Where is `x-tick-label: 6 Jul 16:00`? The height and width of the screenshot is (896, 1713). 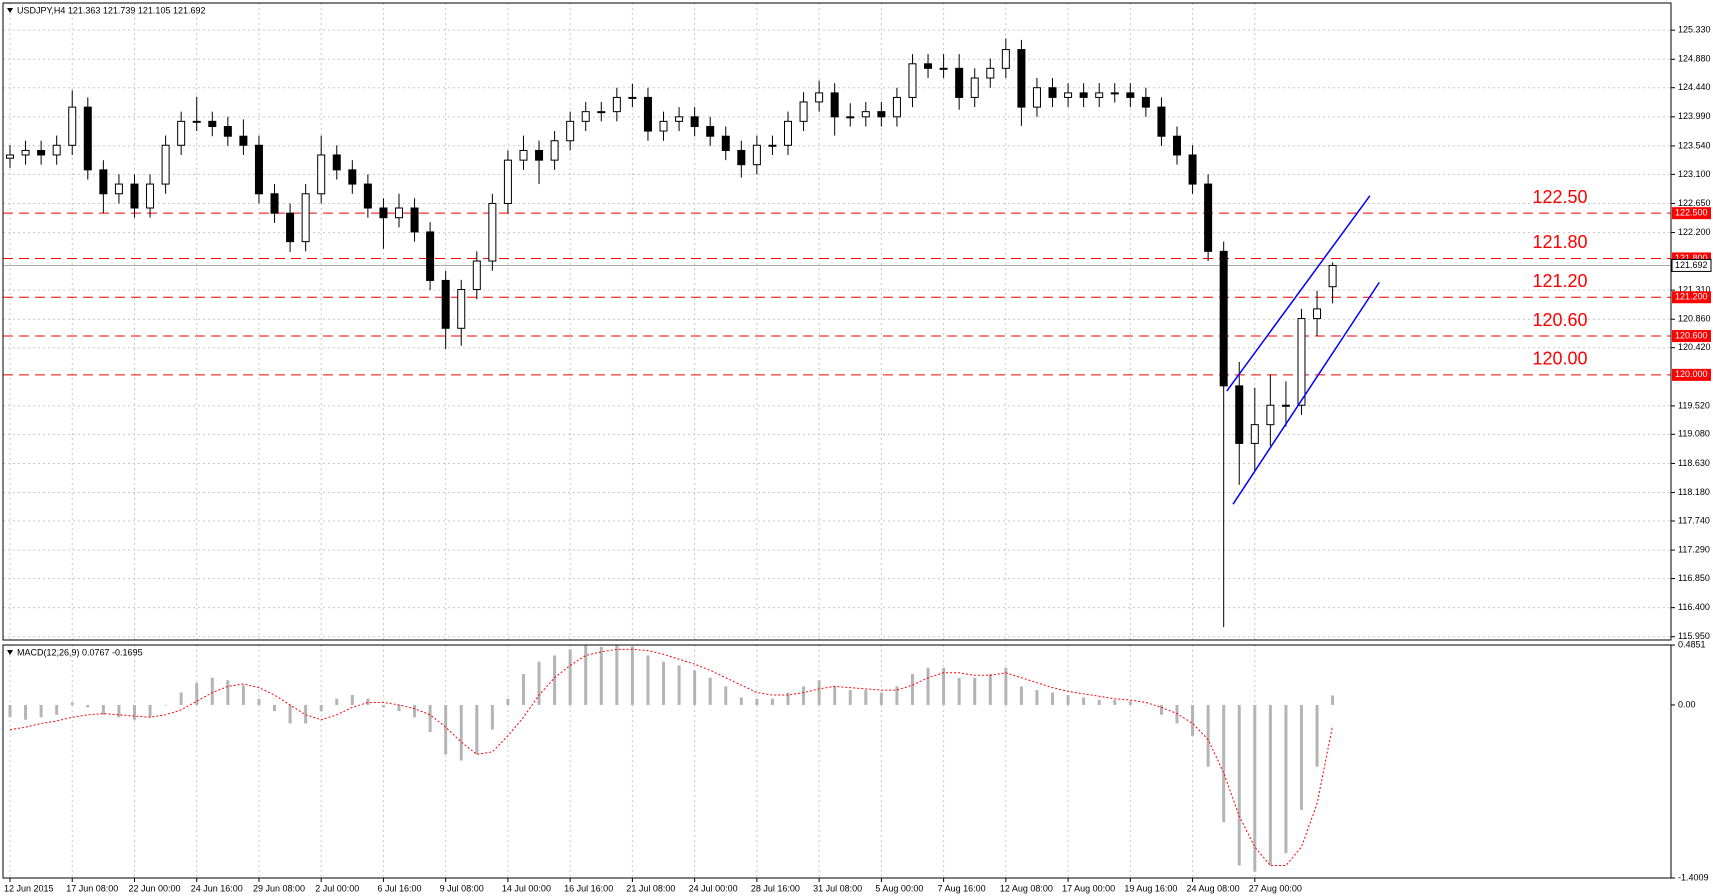 x-tick-label: 6 Jul 16:00 is located at coordinates (399, 888).